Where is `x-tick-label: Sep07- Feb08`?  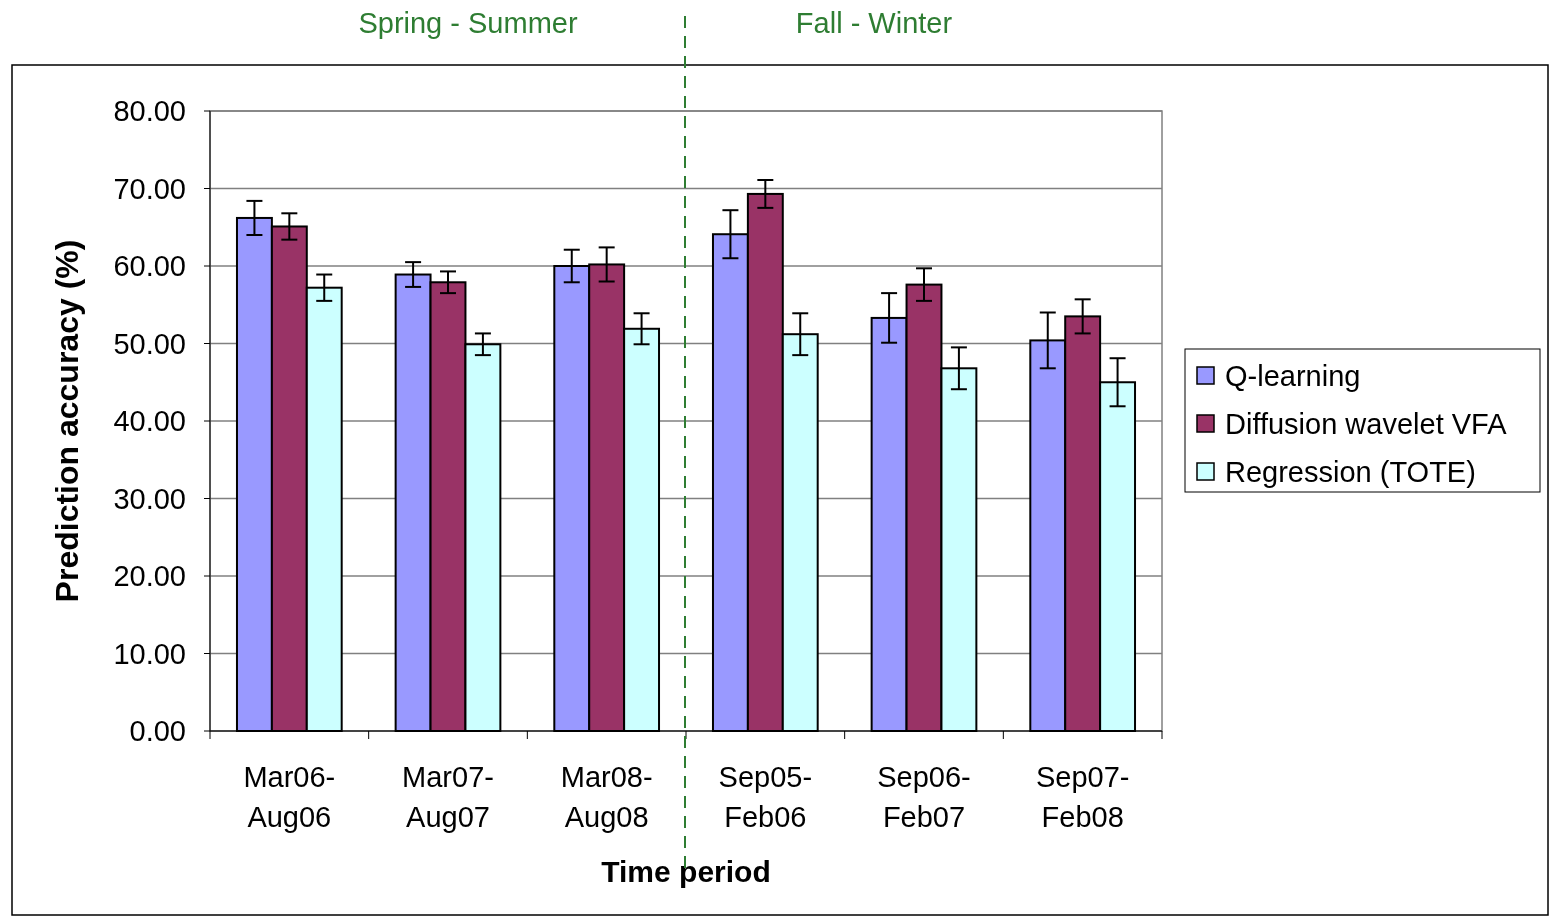 x-tick-label: Sep07- Feb08 is located at coordinates (1082, 797).